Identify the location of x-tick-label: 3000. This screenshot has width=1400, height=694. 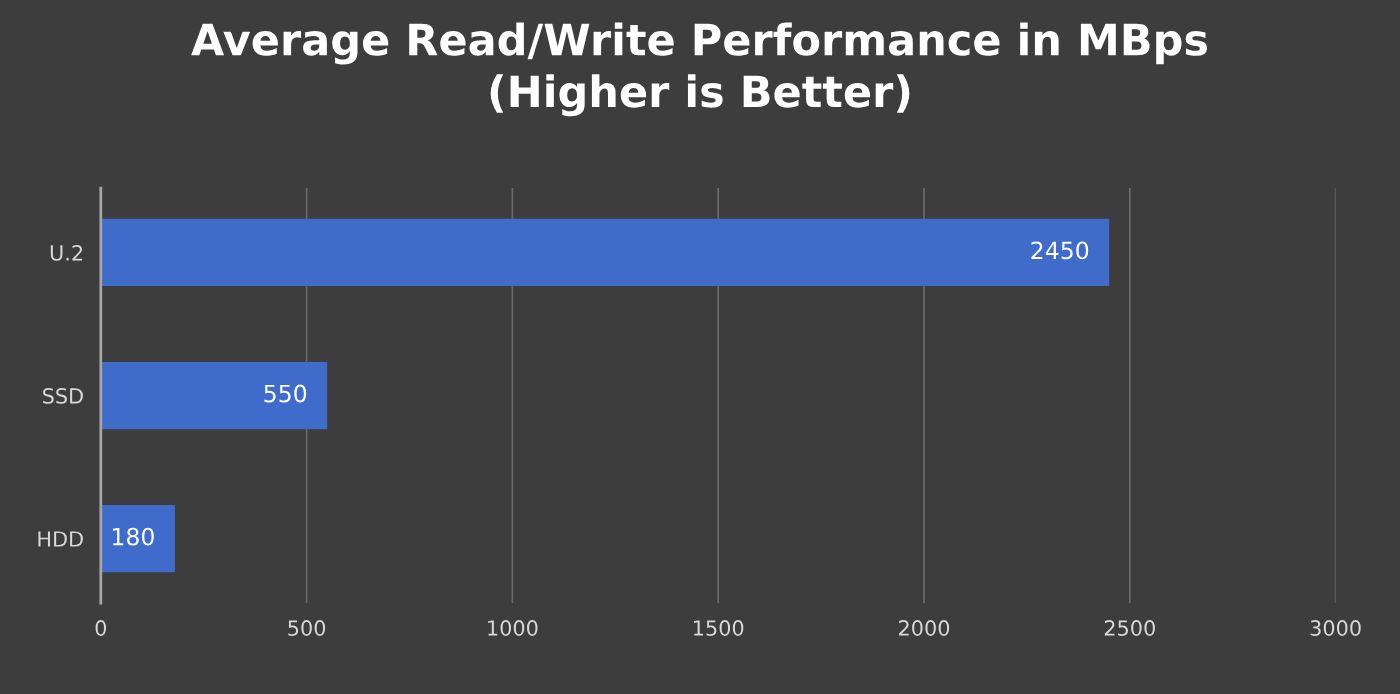
(1335, 628).